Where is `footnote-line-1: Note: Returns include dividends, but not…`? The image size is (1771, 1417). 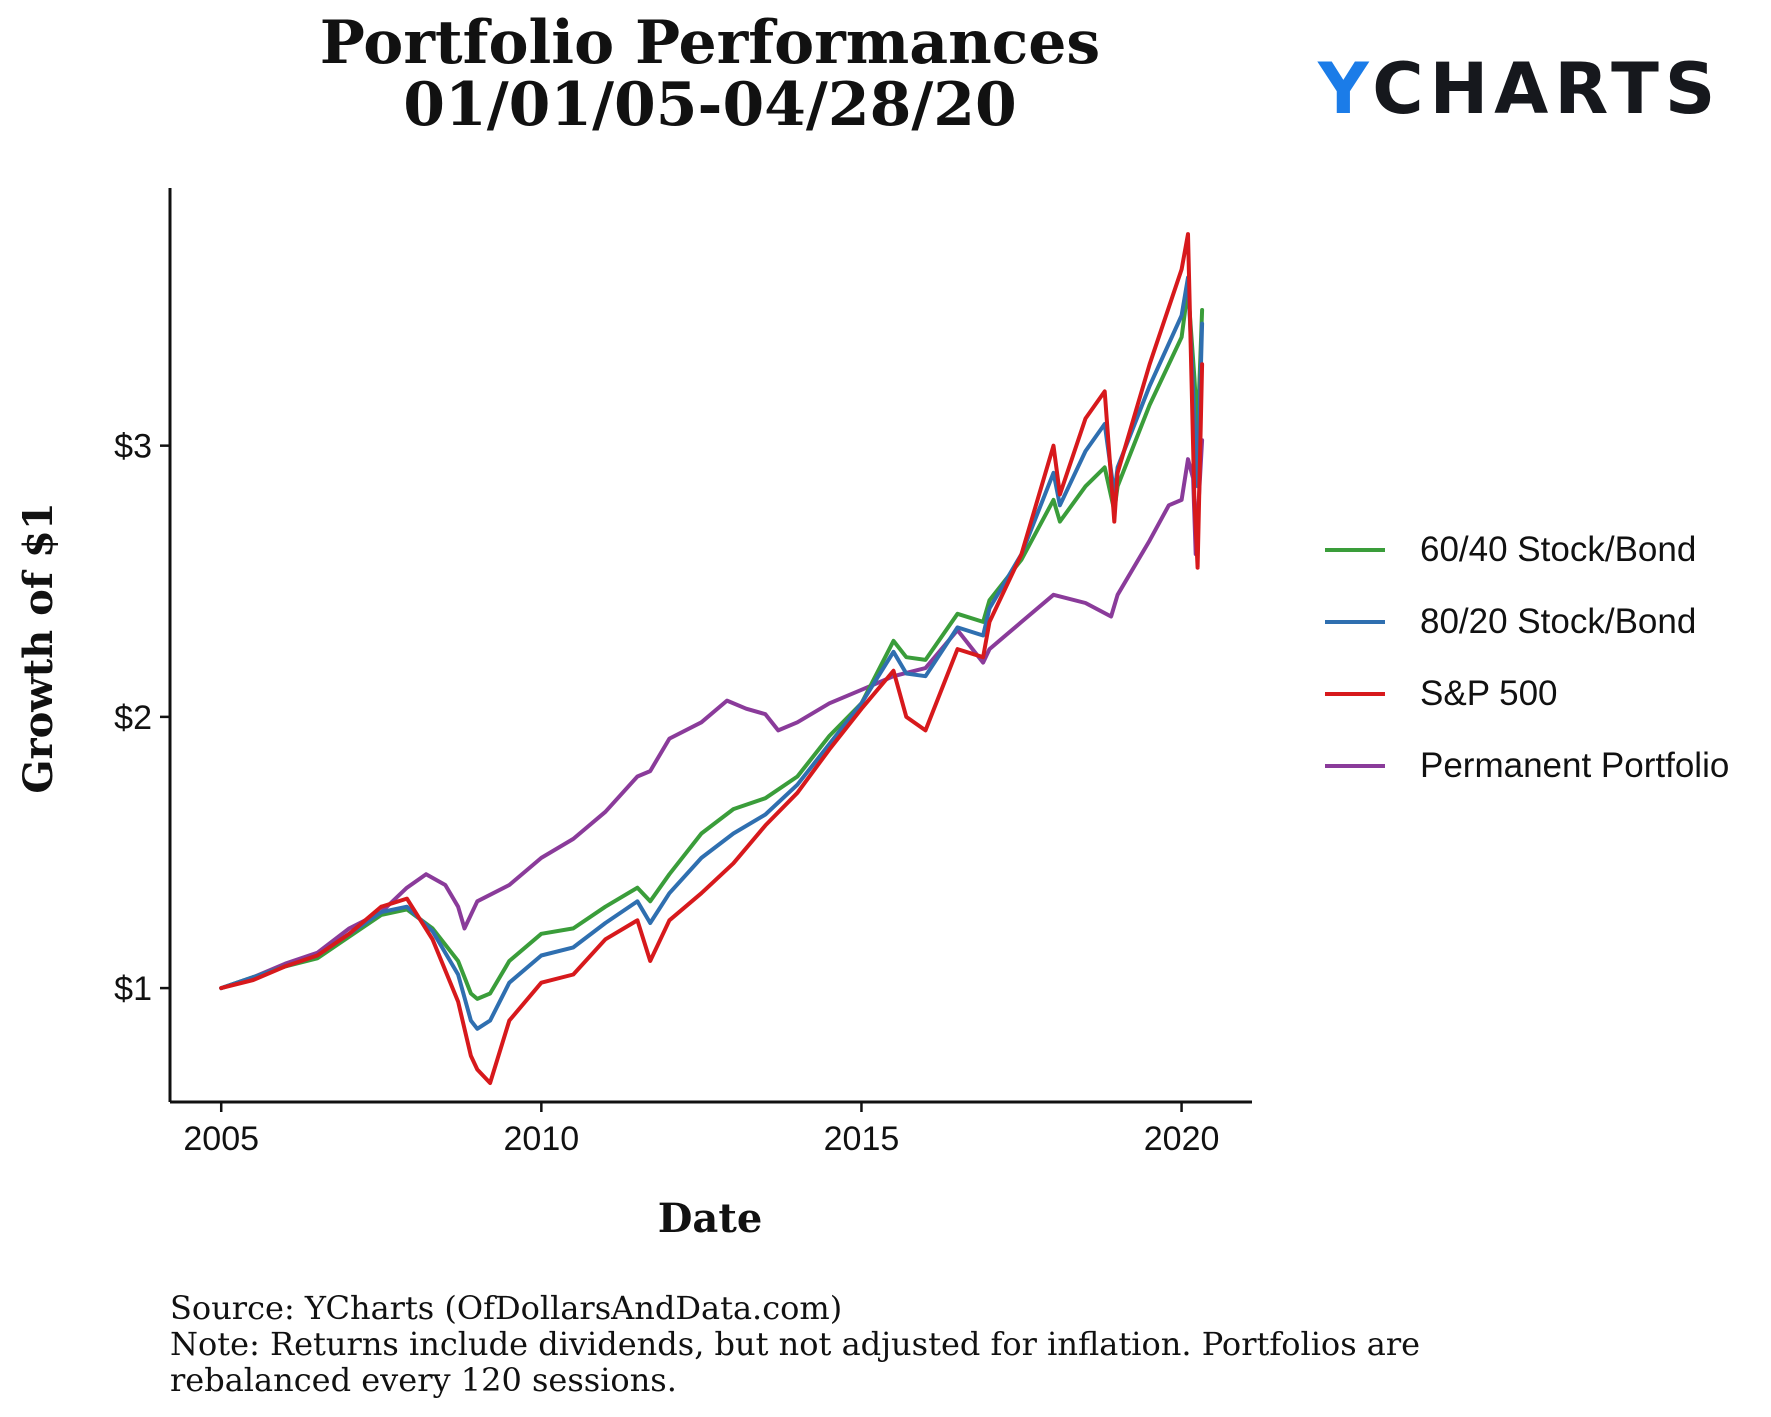 footnote-line-1: Note: Returns include dividends, but not… is located at coordinates (795, 1344).